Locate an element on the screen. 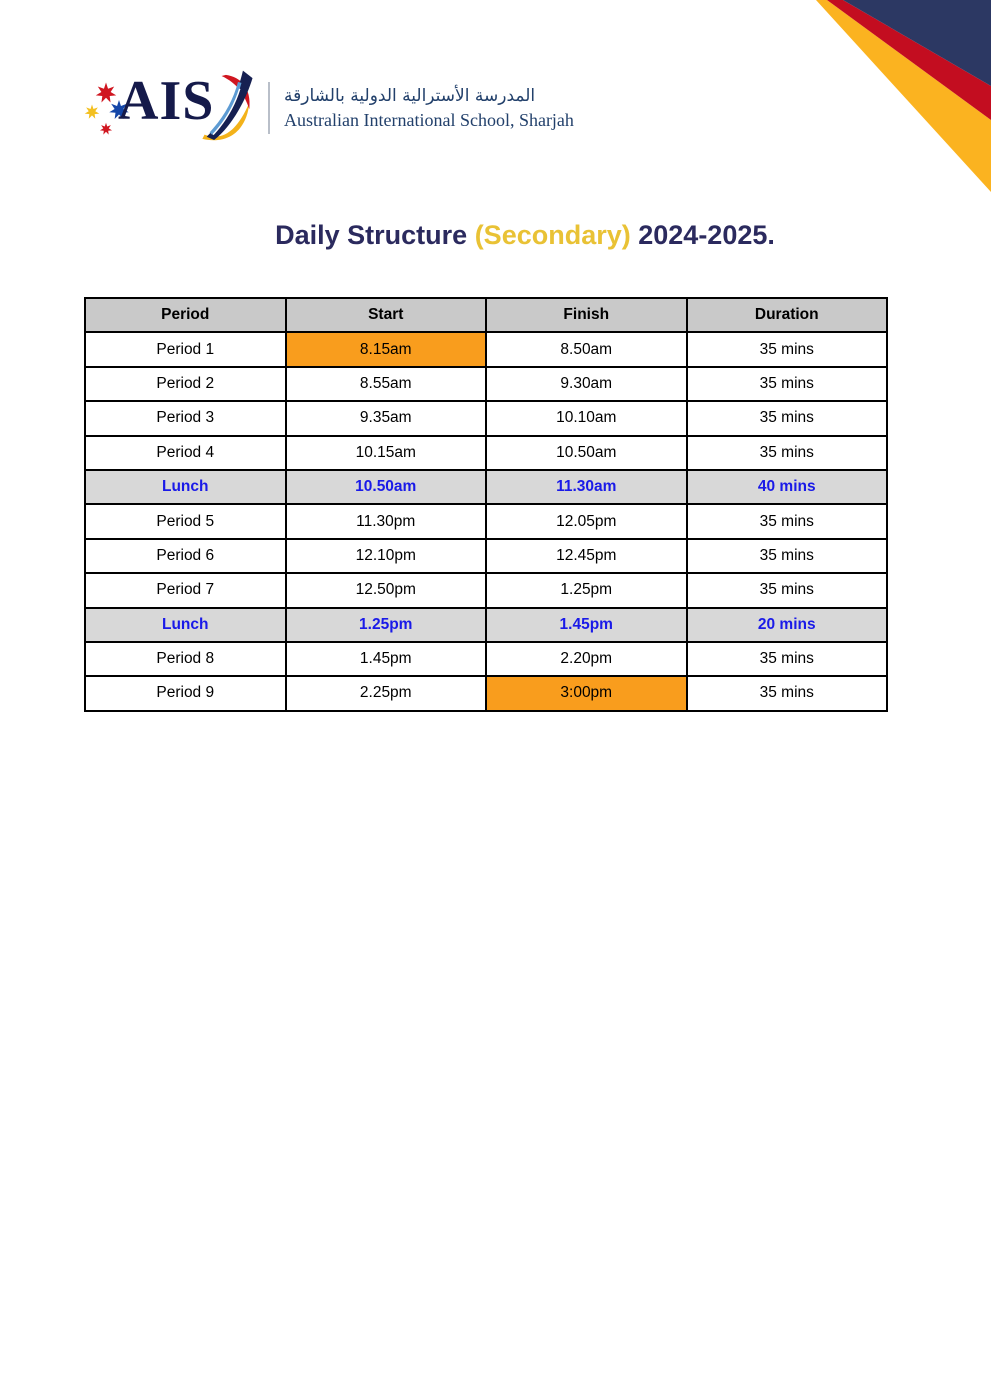 This screenshot has width=991, height=1400. finish-cell: 12.45pm is located at coordinates (586, 556).